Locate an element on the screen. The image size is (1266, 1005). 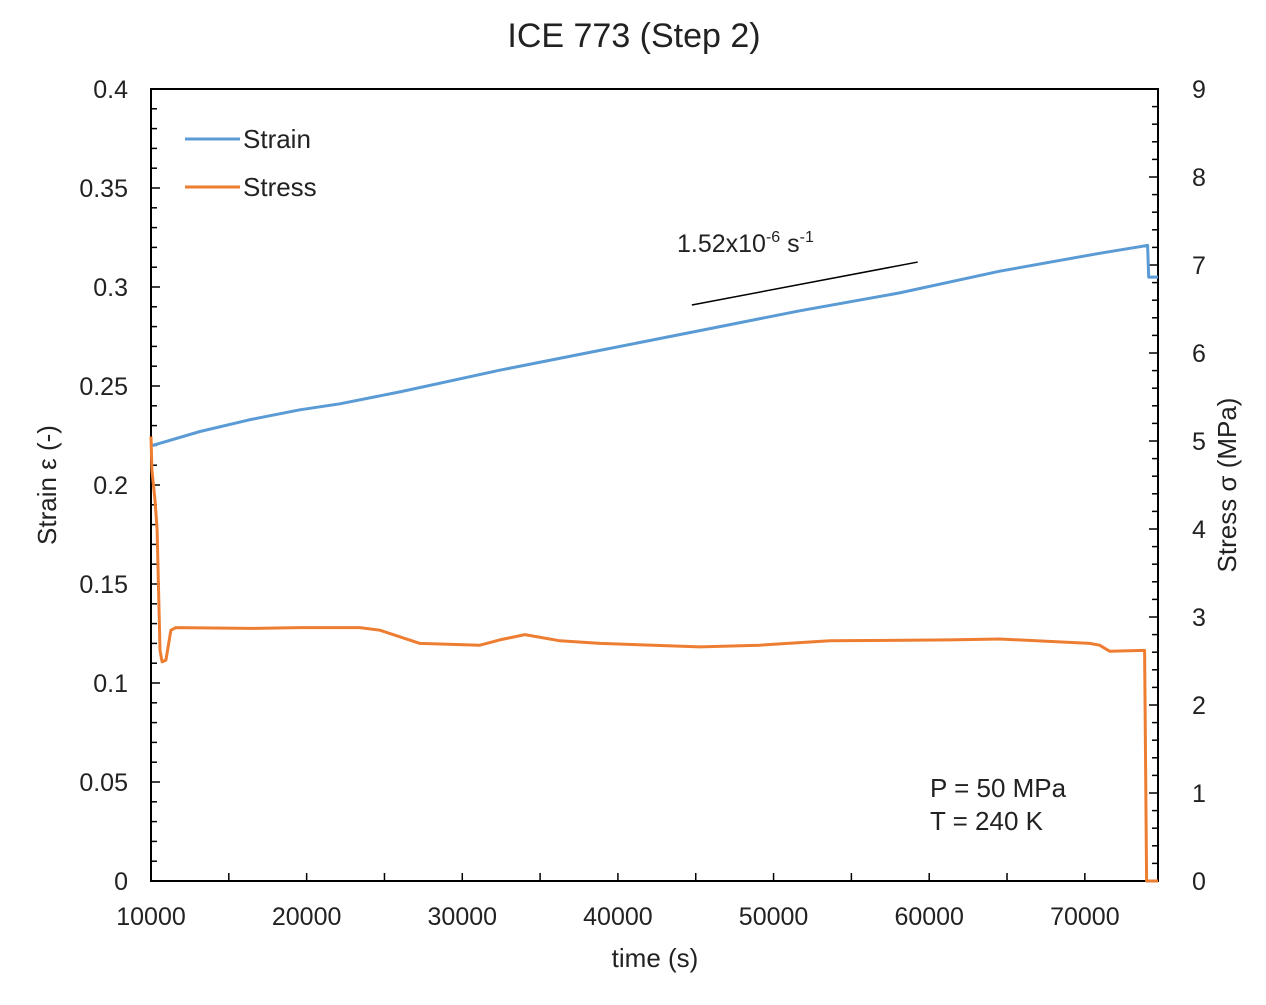
condition-temperature: T = 240 K is located at coordinates (987, 821).